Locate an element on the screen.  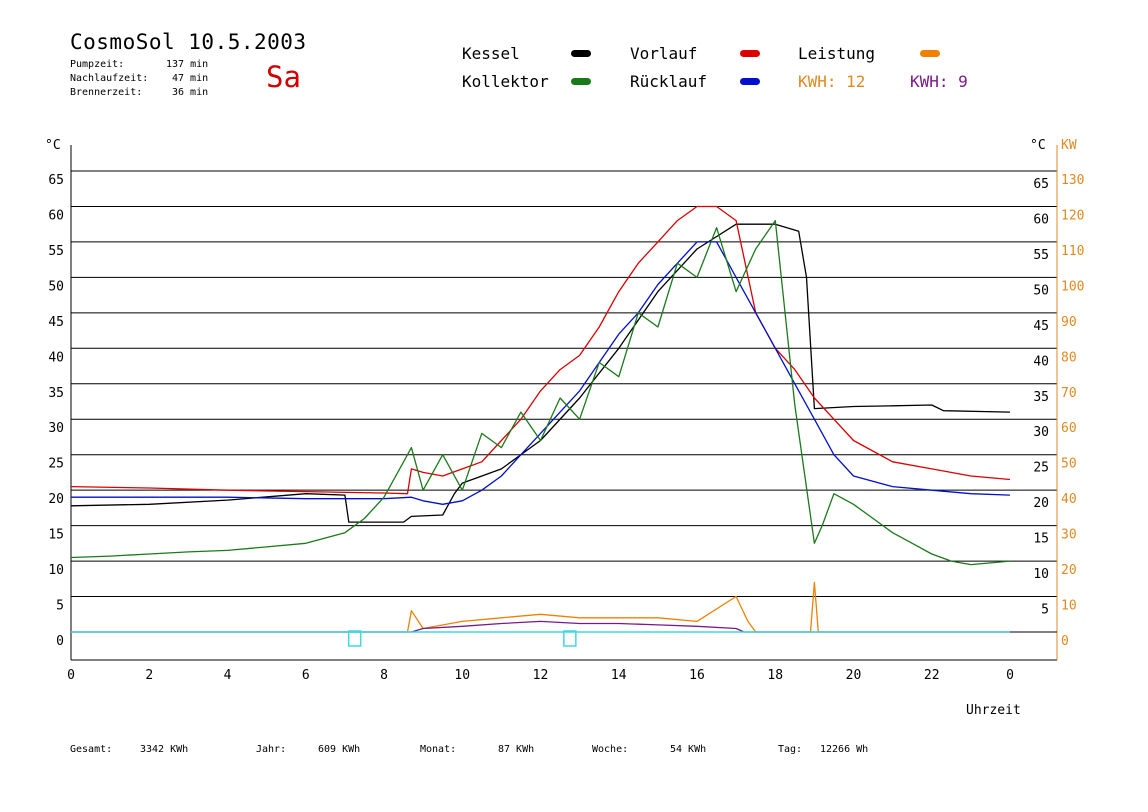
y-axis-right-temp-unit: °C is located at coordinates (1038, 145).